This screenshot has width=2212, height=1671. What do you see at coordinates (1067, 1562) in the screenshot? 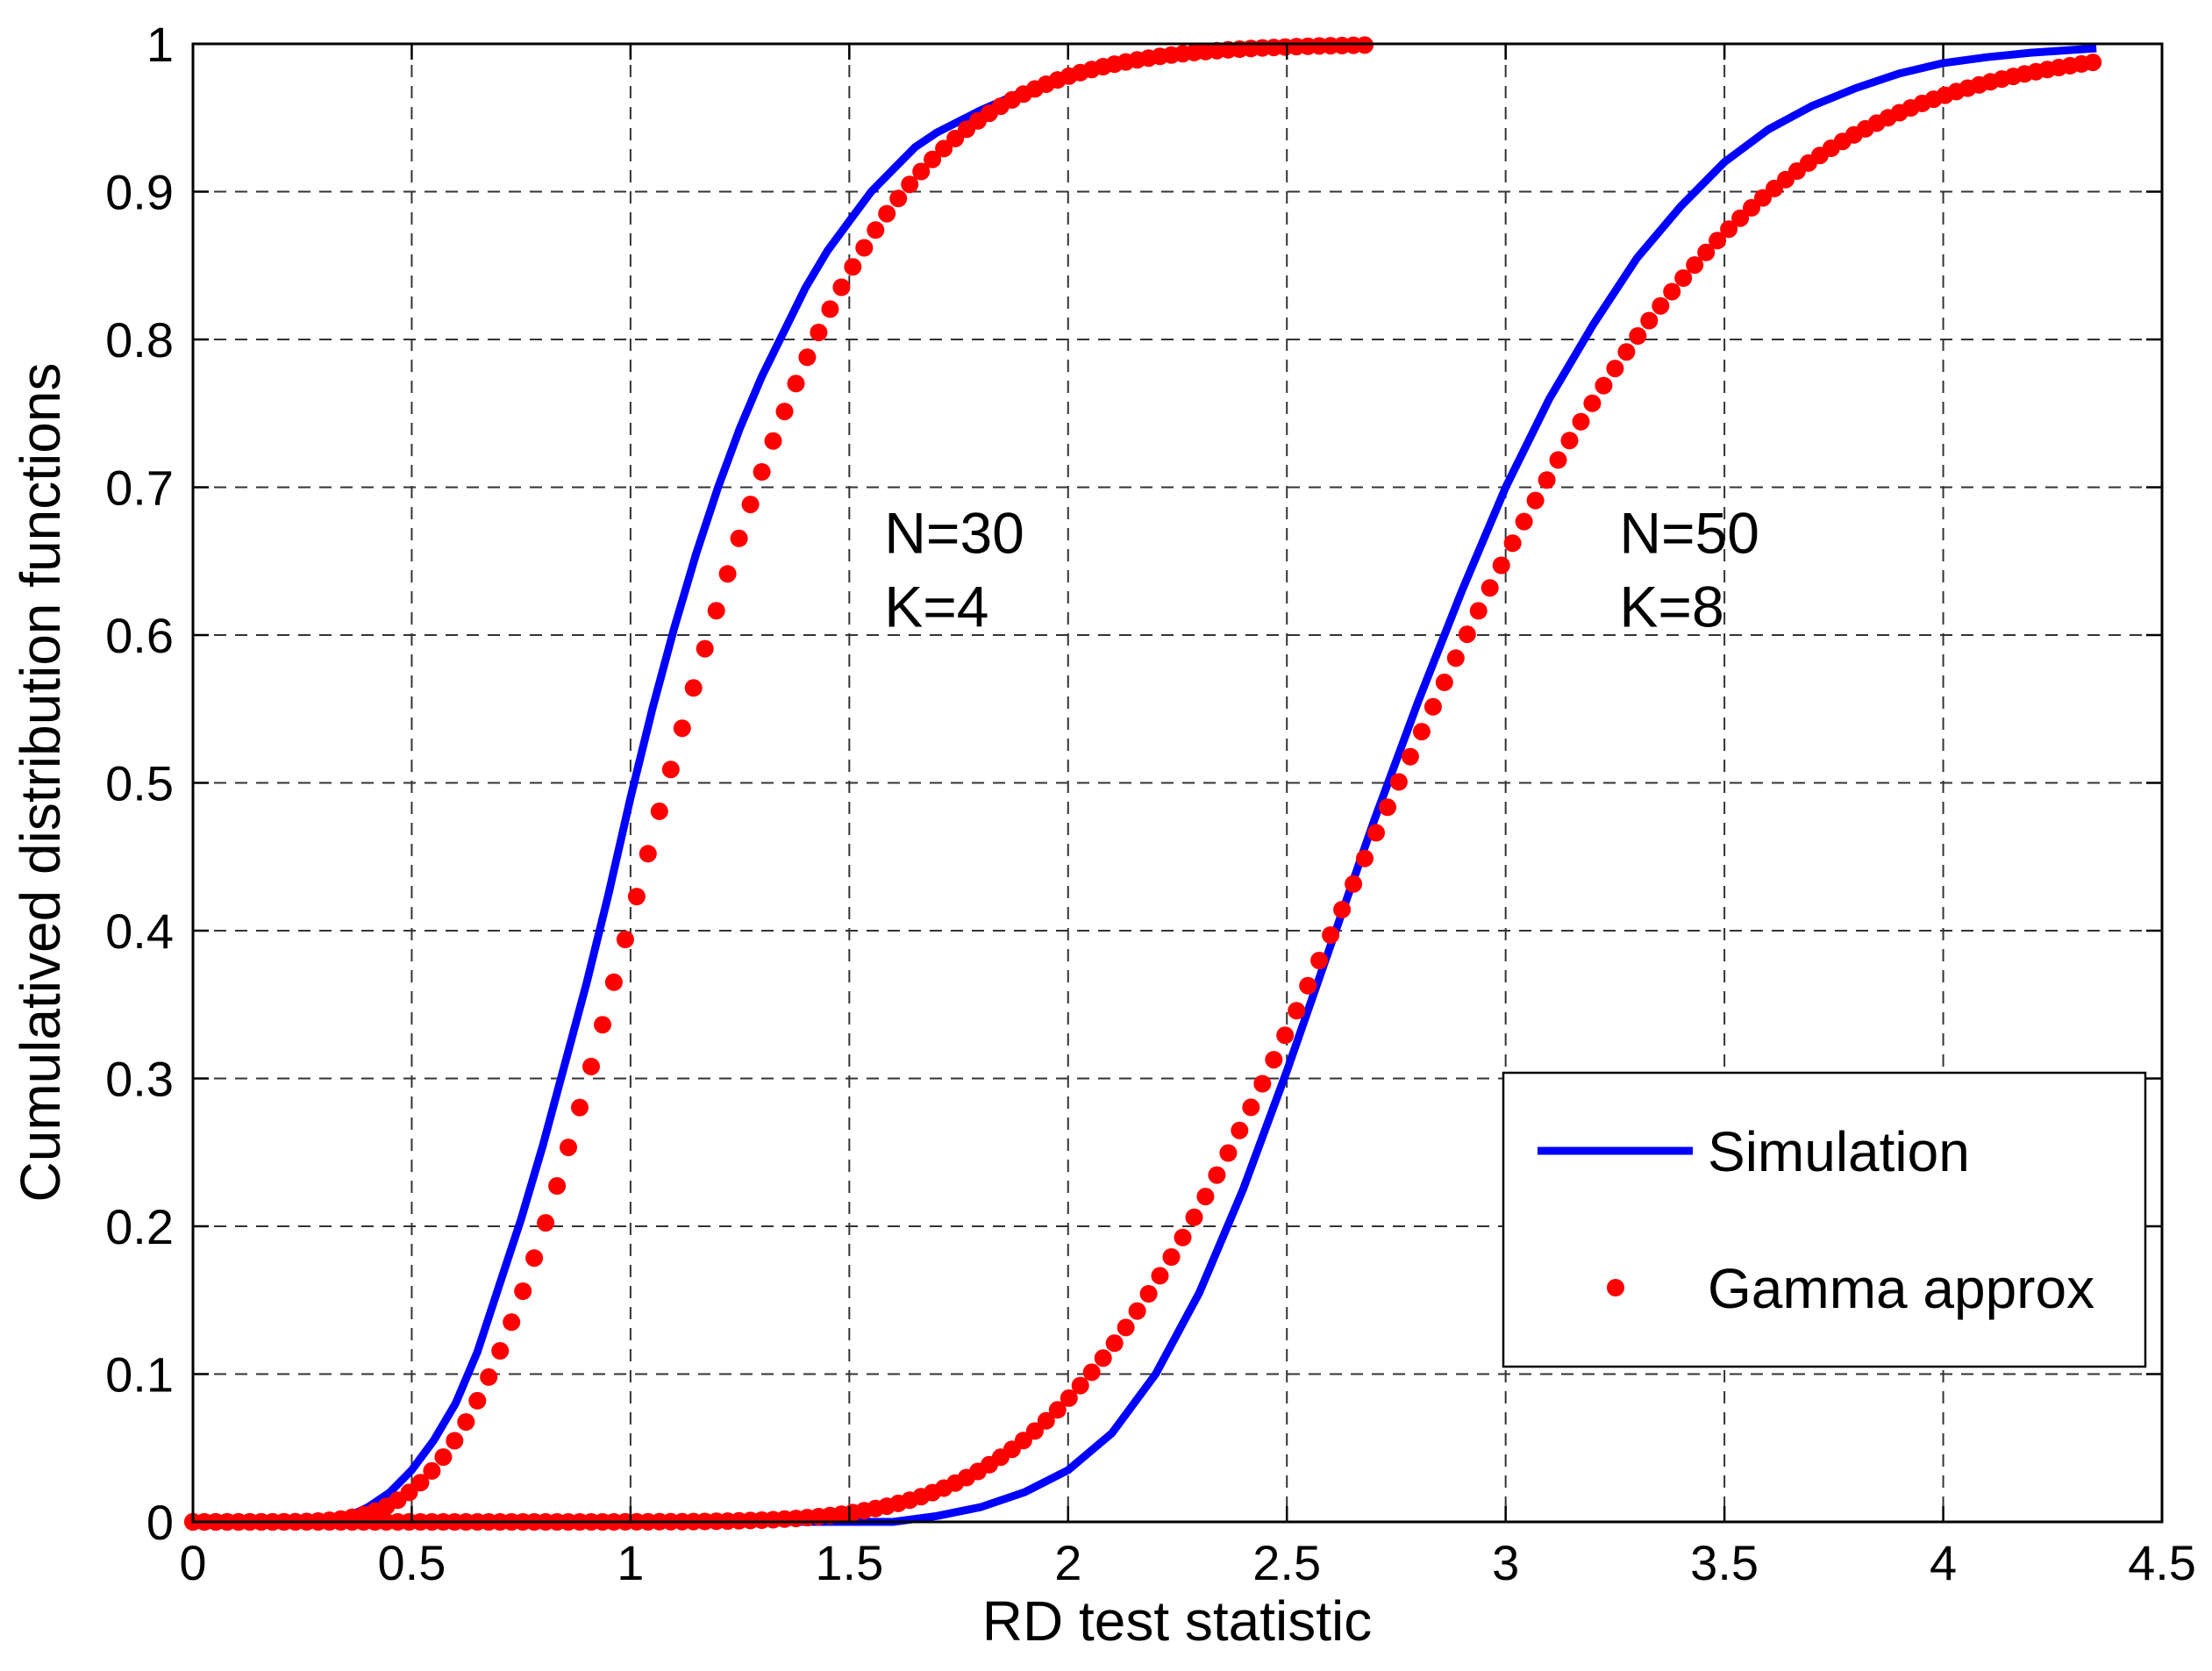
I see `x-tick-label: 2` at bounding box center [1067, 1562].